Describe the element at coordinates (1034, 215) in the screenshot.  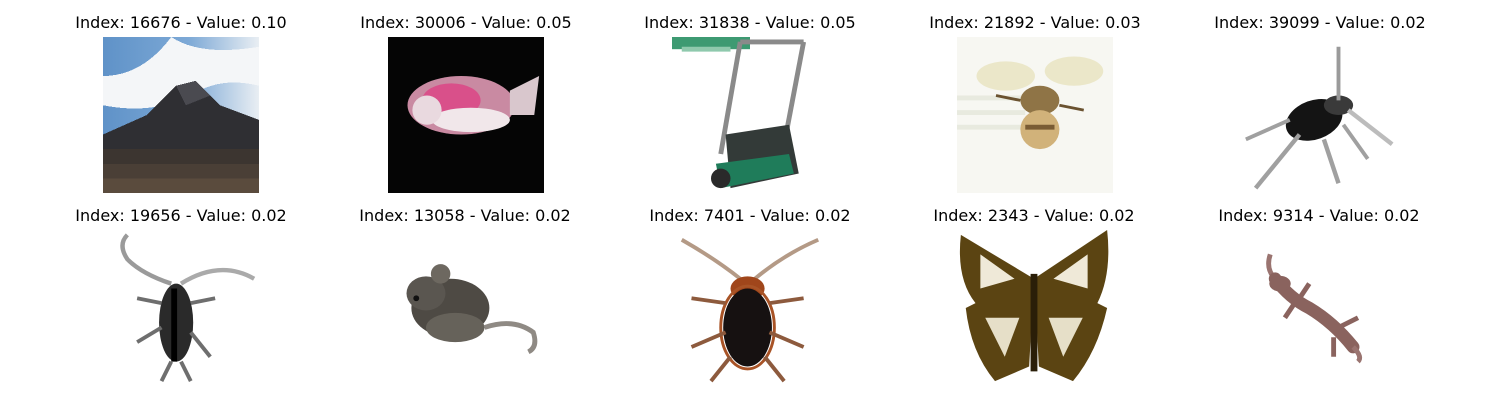
I see `panel-title: Index: 2343 - Value: 0.02` at that location.